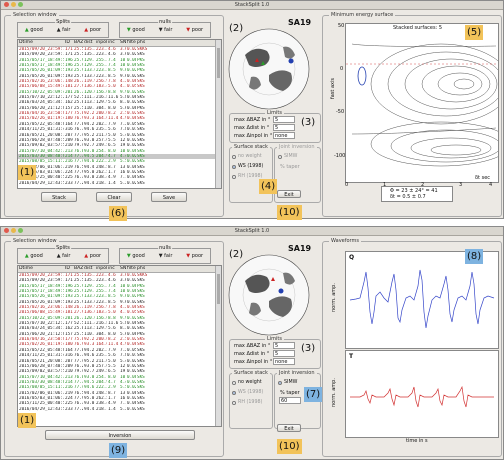 This screenshot has width=504, height=460. Describe the element at coordinates (290, 400) in the screenshot. I see `taper-select: 60` at that location.